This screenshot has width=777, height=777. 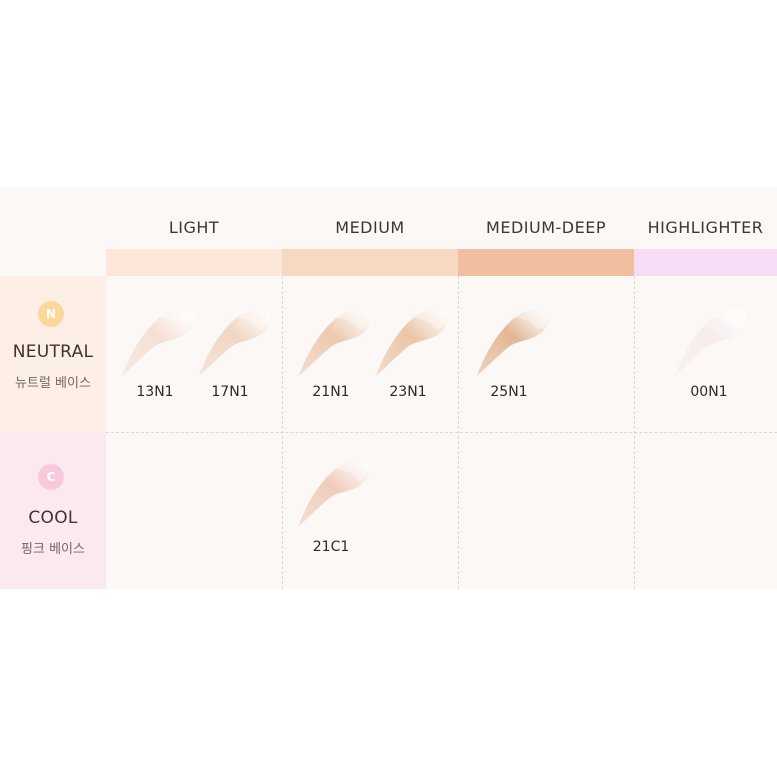 I want to click on swatch-00n1, so click(x=711, y=343).